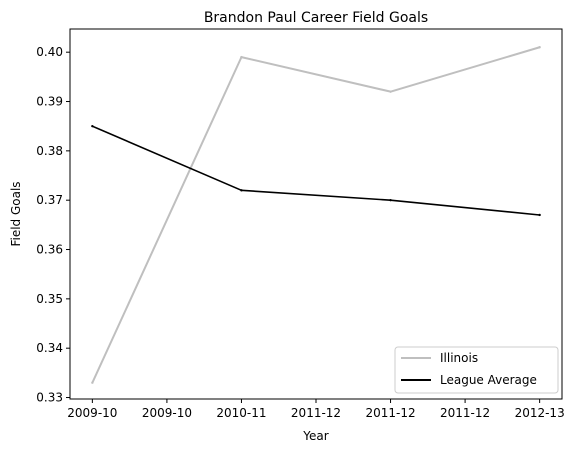 This screenshot has width=582, height=453. I want to click on y-tick-label: 0.39, so click(49, 102).